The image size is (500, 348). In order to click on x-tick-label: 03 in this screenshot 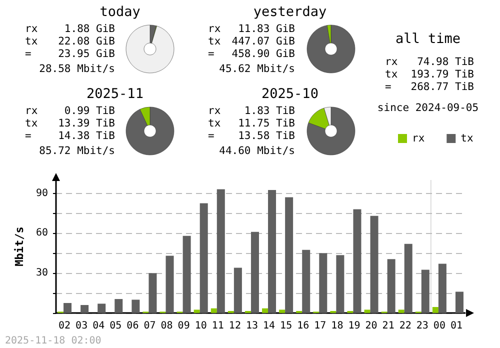, I will do `click(82, 326)`.